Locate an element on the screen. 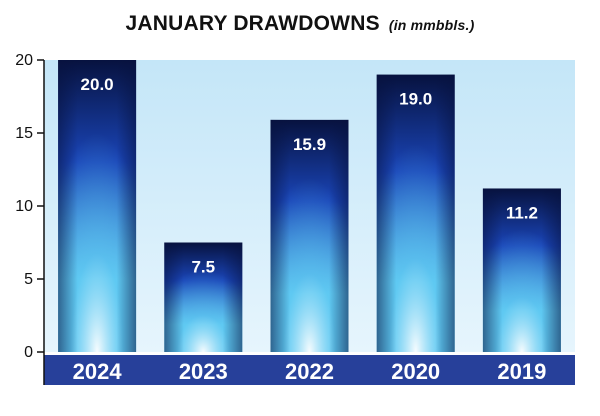 The image size is (600, 416). category-band is located at coordinates (309, 370).